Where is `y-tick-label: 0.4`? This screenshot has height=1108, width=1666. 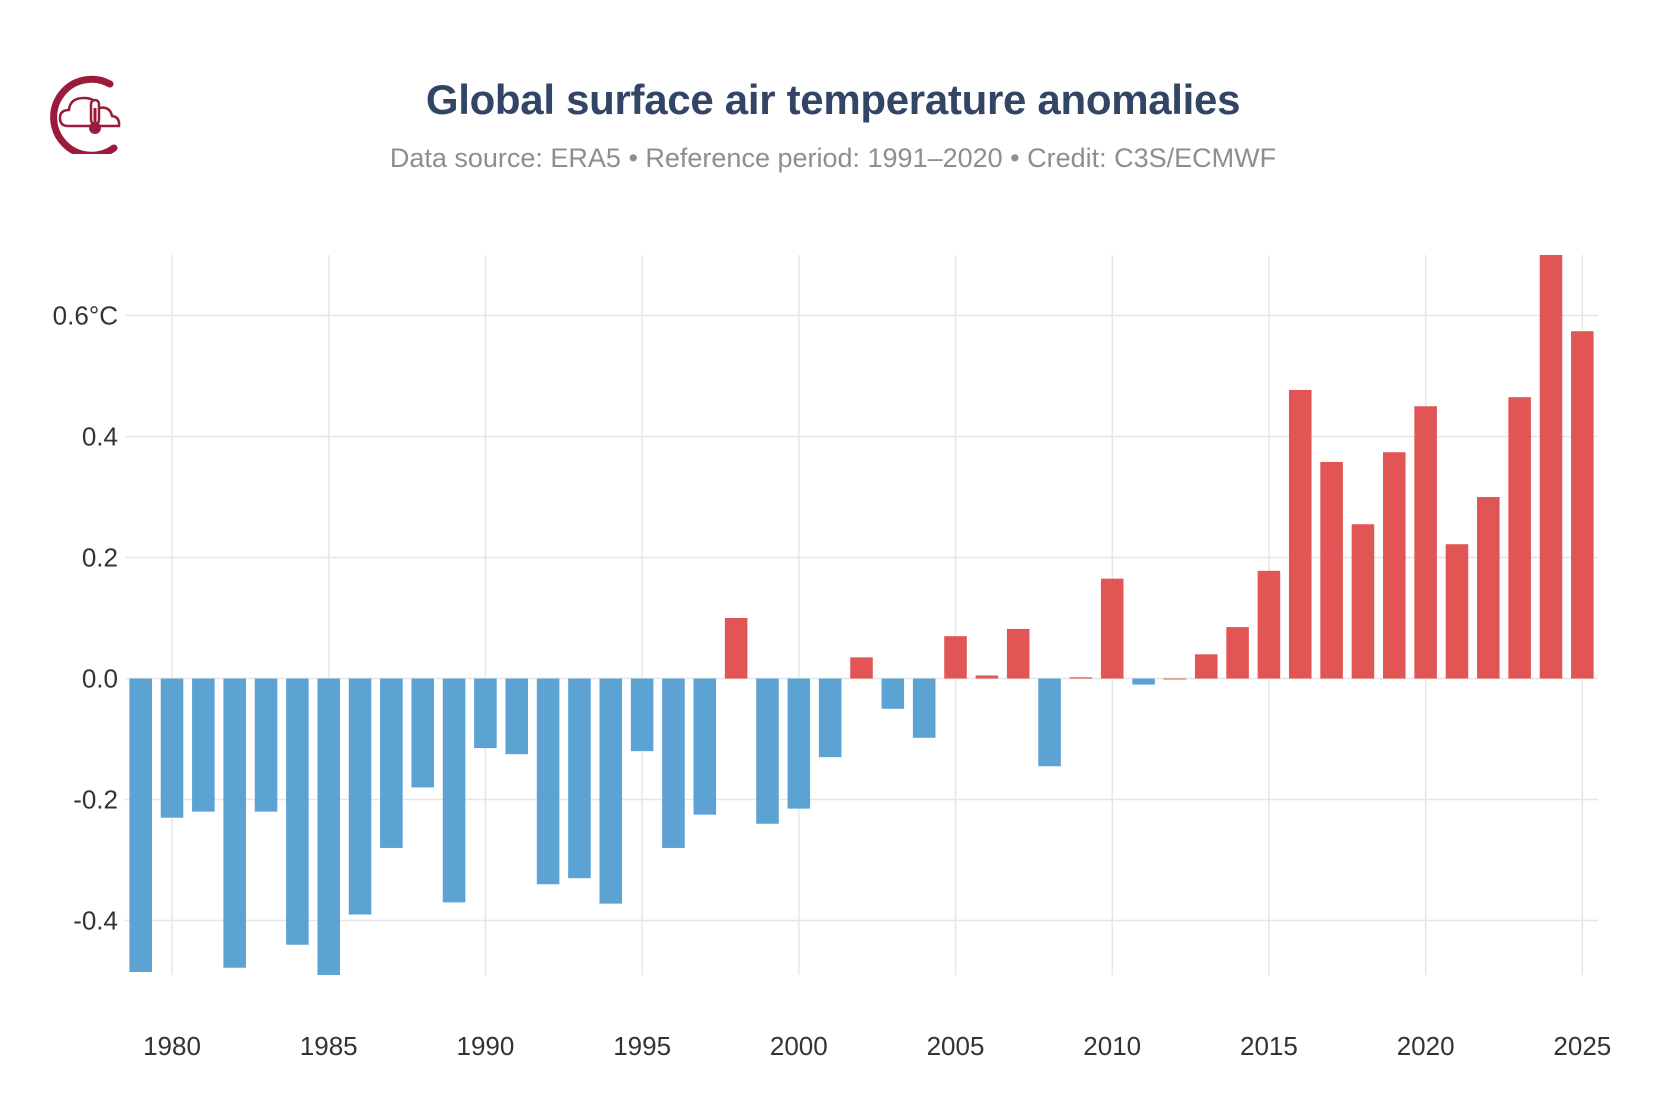
y-tick-label: 0.4 is located at coordinates (100, 437).